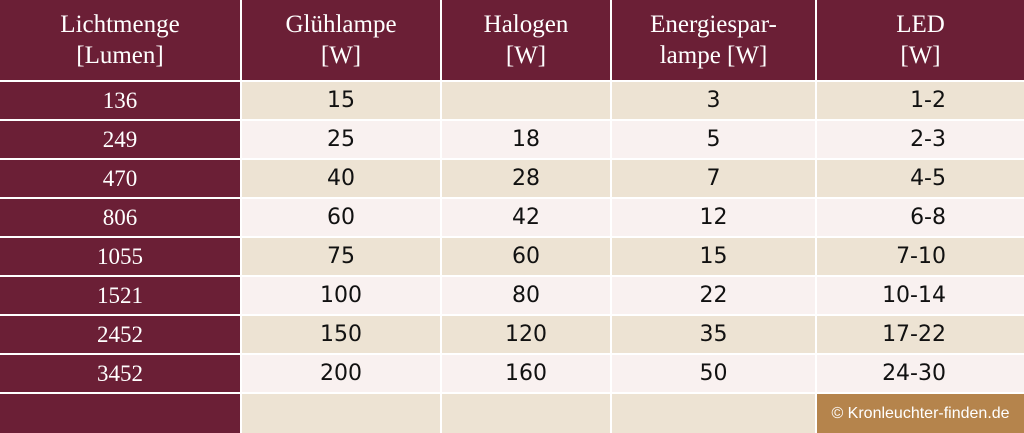  Describe the element at coordinates (920, 256) in the screenshot. I see `value-cell: 7-10` at that location.